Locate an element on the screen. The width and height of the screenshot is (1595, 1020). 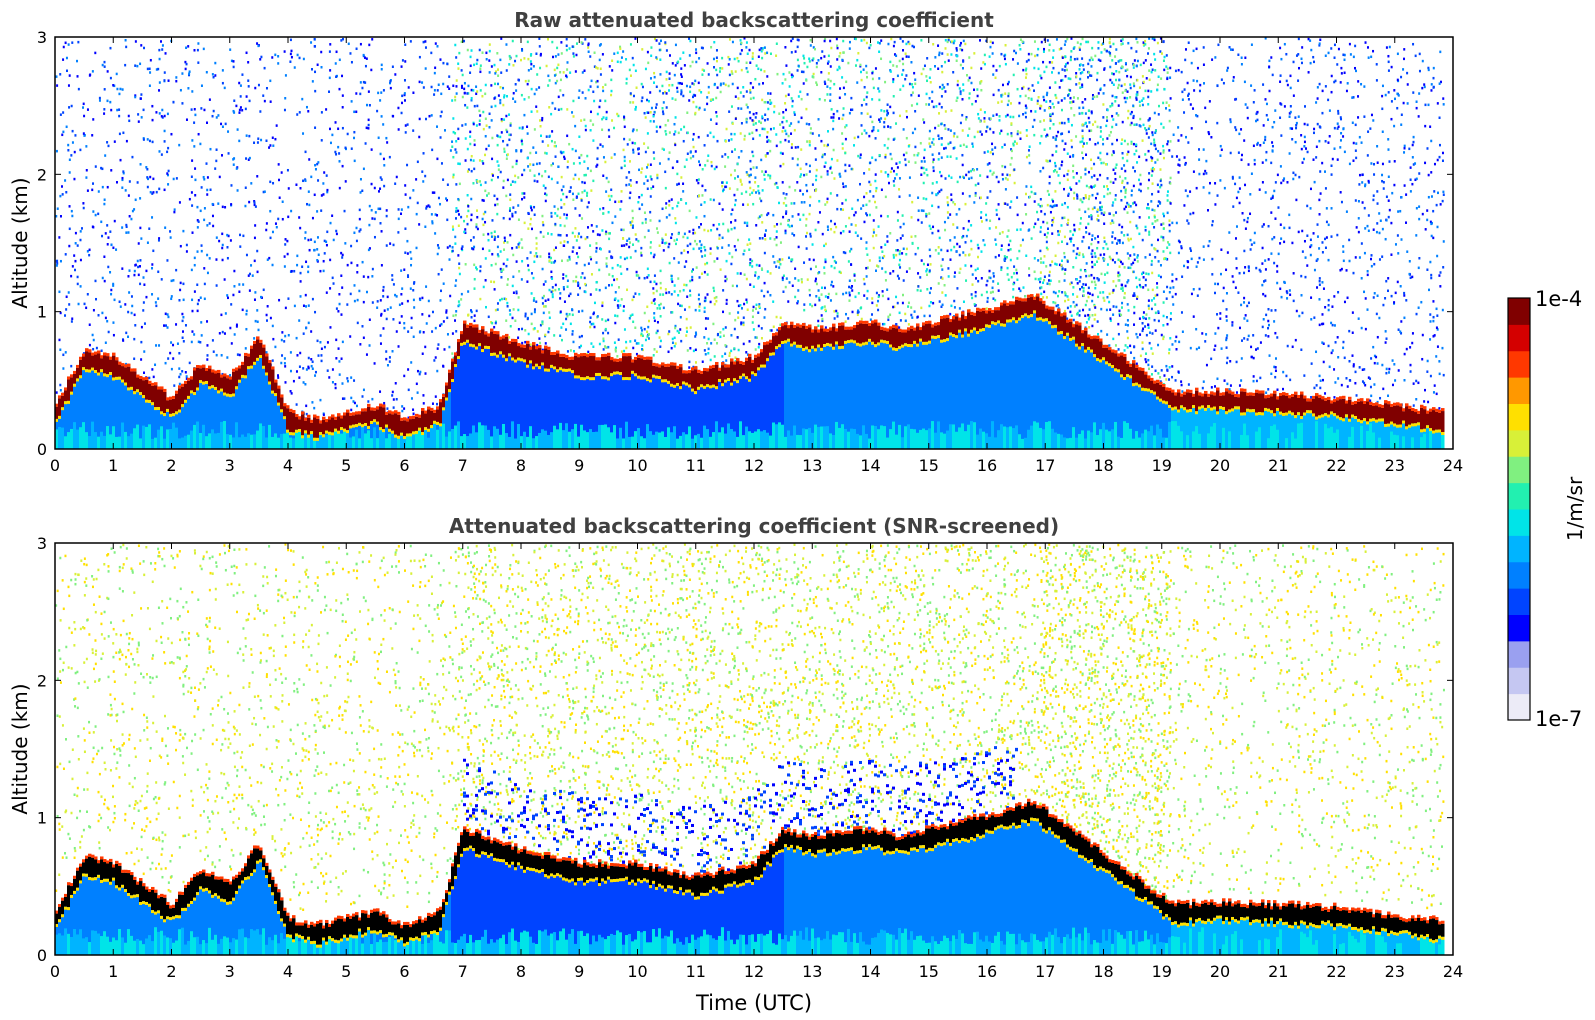
colorbar: 1e-4 1e-7 1/m/sr is located at coordinates (1547, 509).